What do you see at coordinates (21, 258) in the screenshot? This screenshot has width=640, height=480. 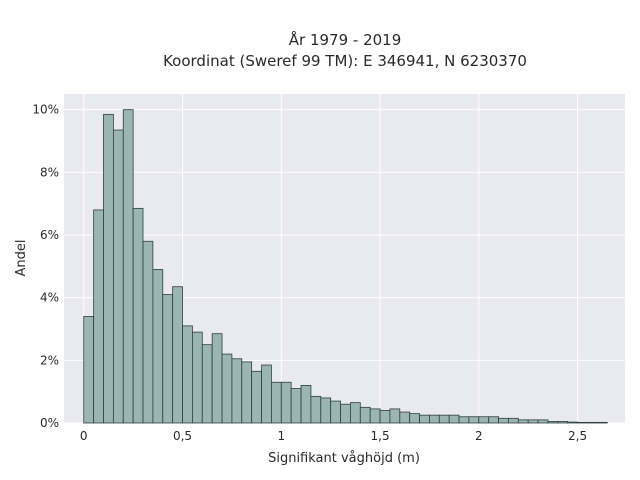 I see `y-axis-label: Andel` at bounding box center [21, 258].